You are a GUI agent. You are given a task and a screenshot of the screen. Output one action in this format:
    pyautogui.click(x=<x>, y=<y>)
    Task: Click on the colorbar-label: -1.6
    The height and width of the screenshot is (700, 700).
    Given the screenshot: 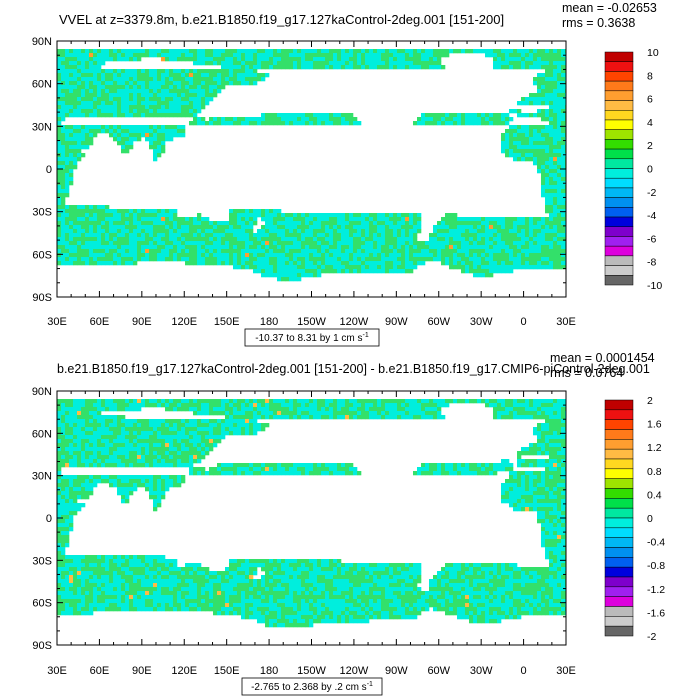 What is the action you would take?
    pyautogui.click(x=656, y=613)
    